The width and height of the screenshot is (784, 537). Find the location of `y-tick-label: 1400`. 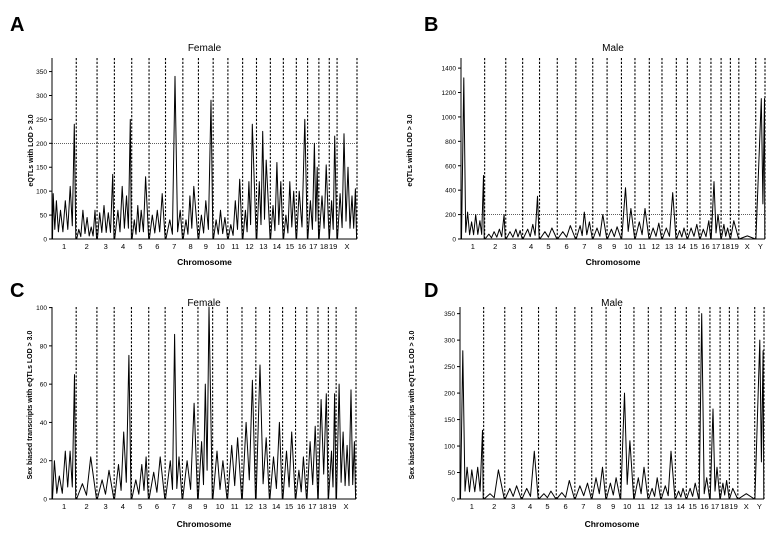

y-tick-label: 1400 is located at coordinates (449, 69).